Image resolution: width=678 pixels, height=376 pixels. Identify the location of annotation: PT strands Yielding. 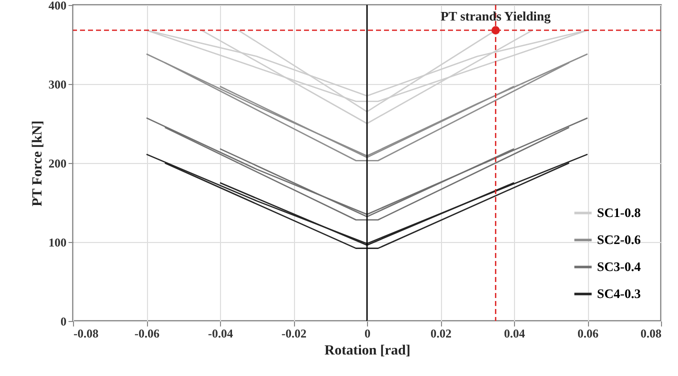
(496, 16).